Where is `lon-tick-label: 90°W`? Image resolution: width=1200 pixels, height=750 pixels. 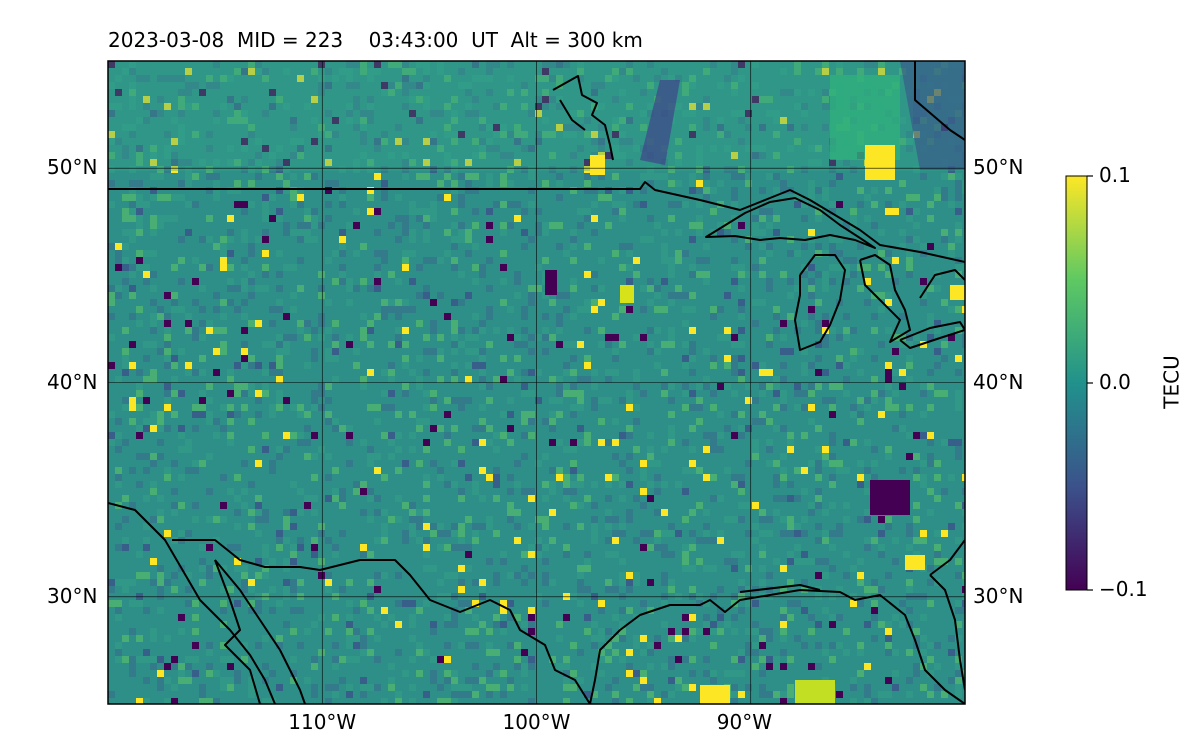
lon-tick-label: 90°W is located at coordinates (744, 722).